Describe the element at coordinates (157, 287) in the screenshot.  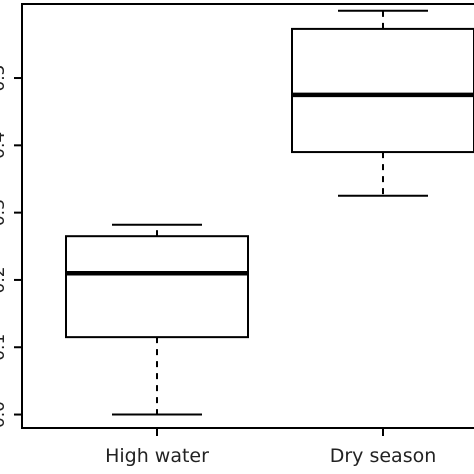
I see `high-water-box` at that location.